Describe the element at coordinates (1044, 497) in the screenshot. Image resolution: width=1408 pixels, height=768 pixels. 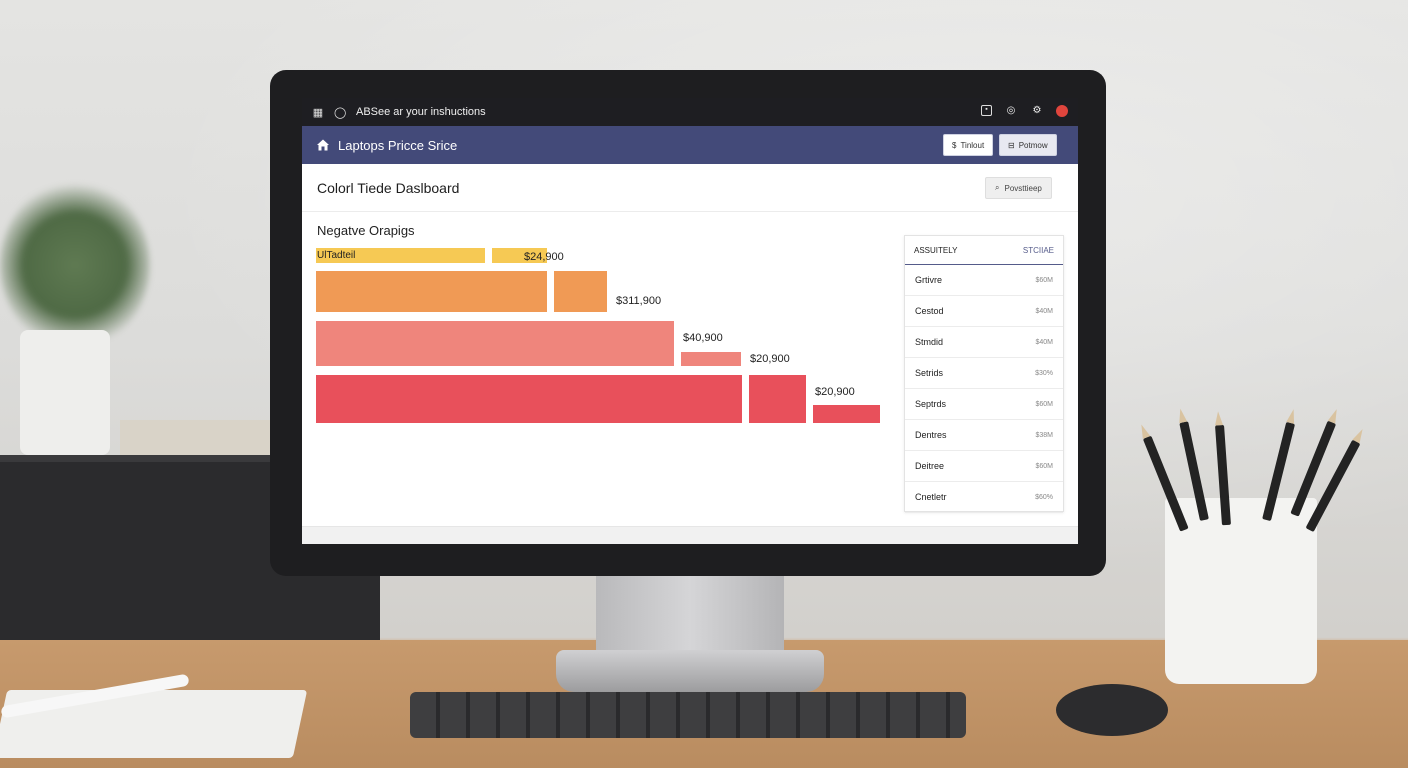
I see `panel-row-value: $60%` at that location.